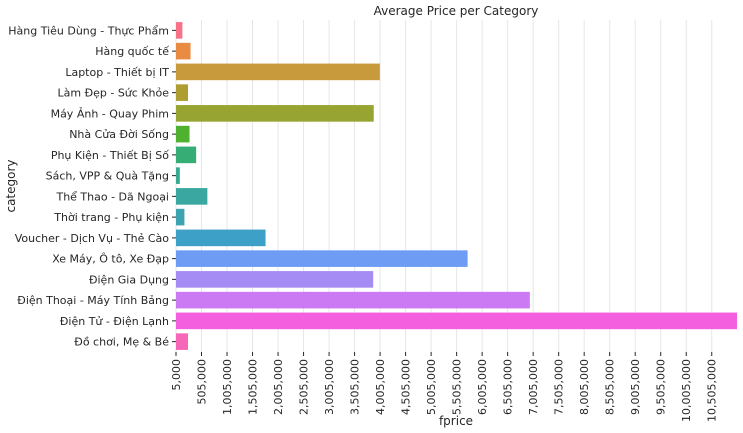  Describe the element at coordinates (110, 259) in the screenshot. I see `y-tick-label: Xe Máy, Ô tô, Xe Đạp` at that location.